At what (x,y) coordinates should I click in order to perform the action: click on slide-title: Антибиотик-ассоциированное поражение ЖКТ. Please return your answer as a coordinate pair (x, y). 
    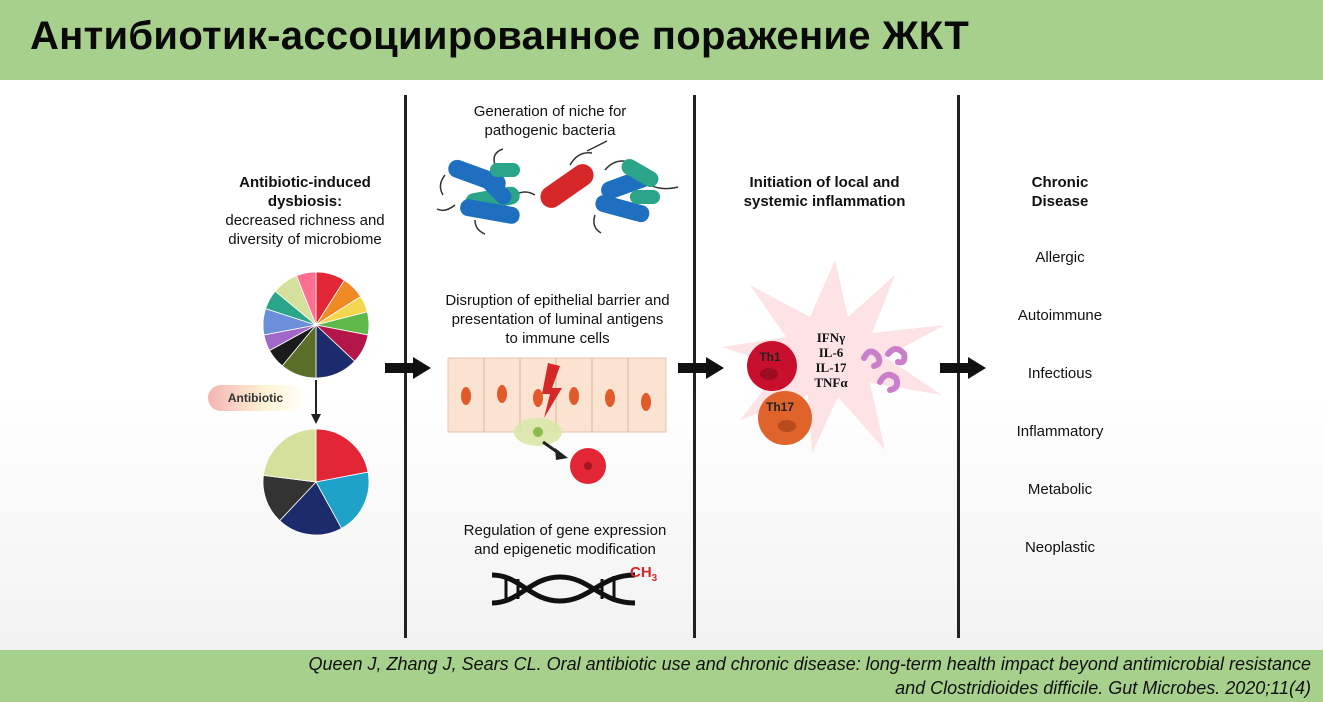
    Looking at the image, I should click on (500, 36).